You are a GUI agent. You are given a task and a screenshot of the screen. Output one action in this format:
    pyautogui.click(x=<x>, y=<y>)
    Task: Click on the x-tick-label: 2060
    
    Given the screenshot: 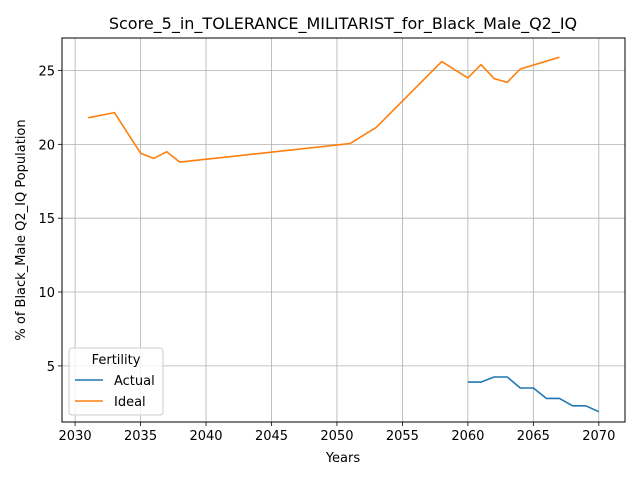 What is the action you would take?
    pyautogui.click(x=467, y=436)
    